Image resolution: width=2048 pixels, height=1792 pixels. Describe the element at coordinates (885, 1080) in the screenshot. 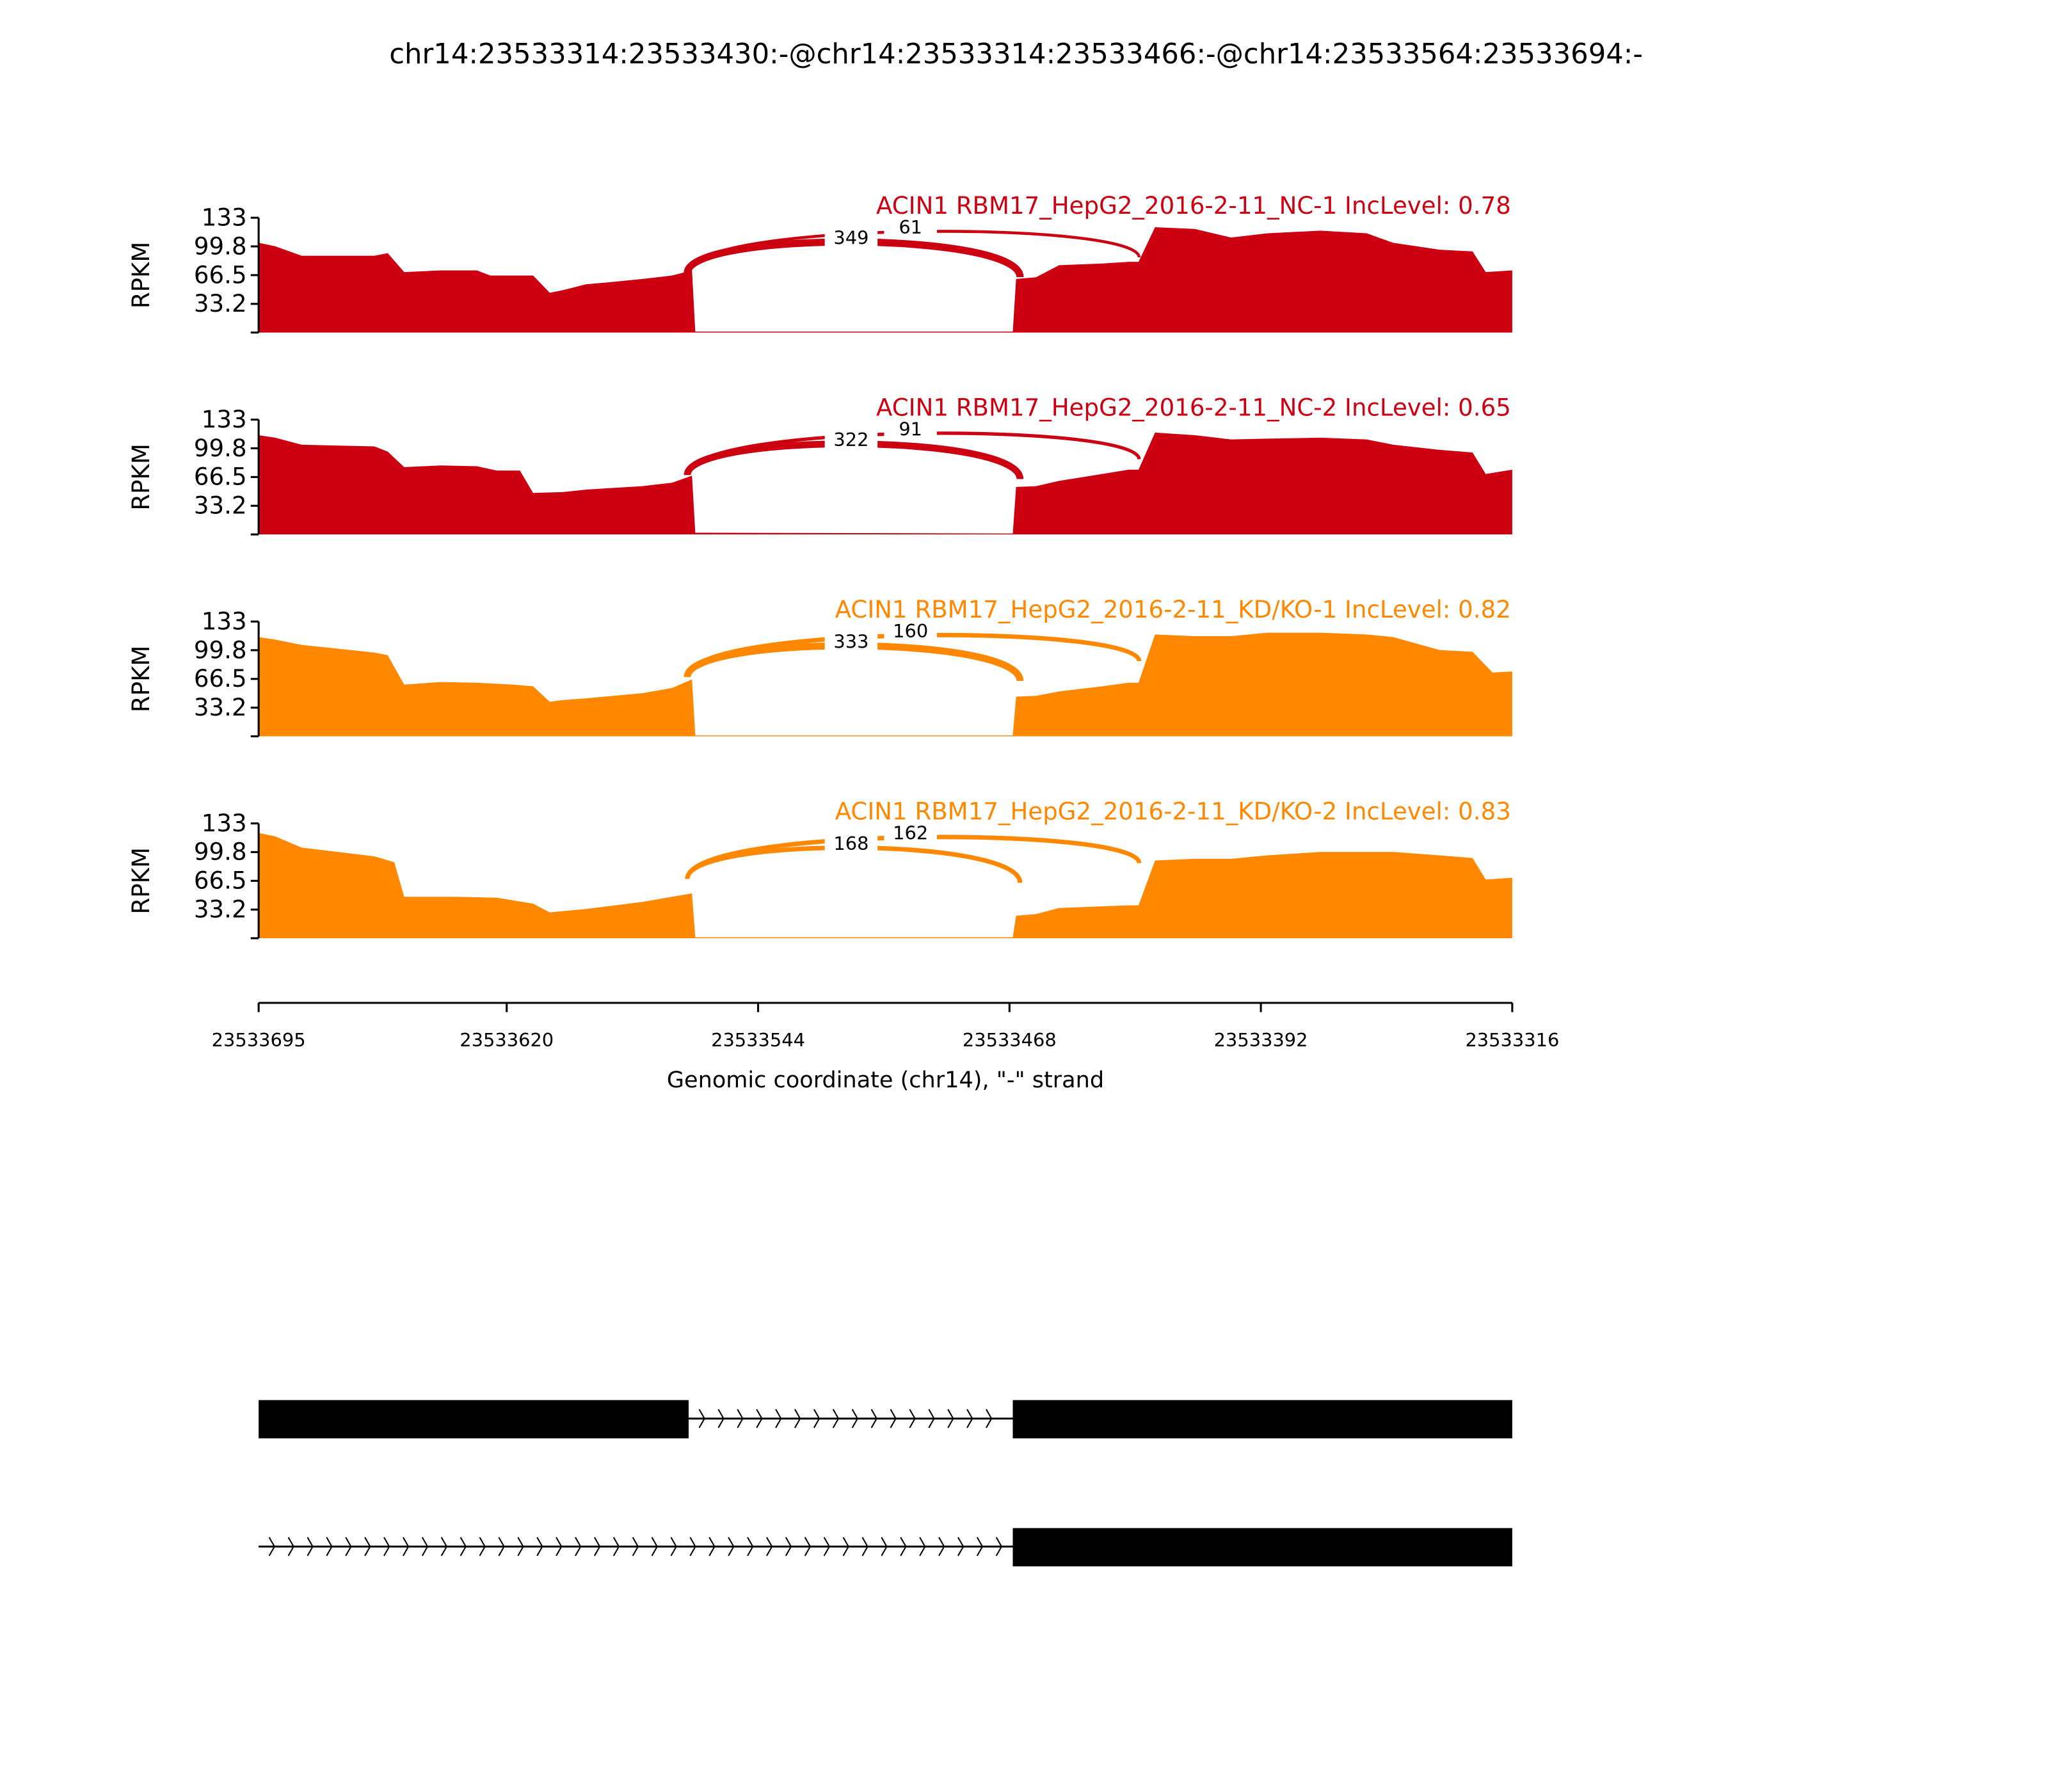

I see `x-axis-label: Genomic coordinate (chr14), "-" strand` at that location.